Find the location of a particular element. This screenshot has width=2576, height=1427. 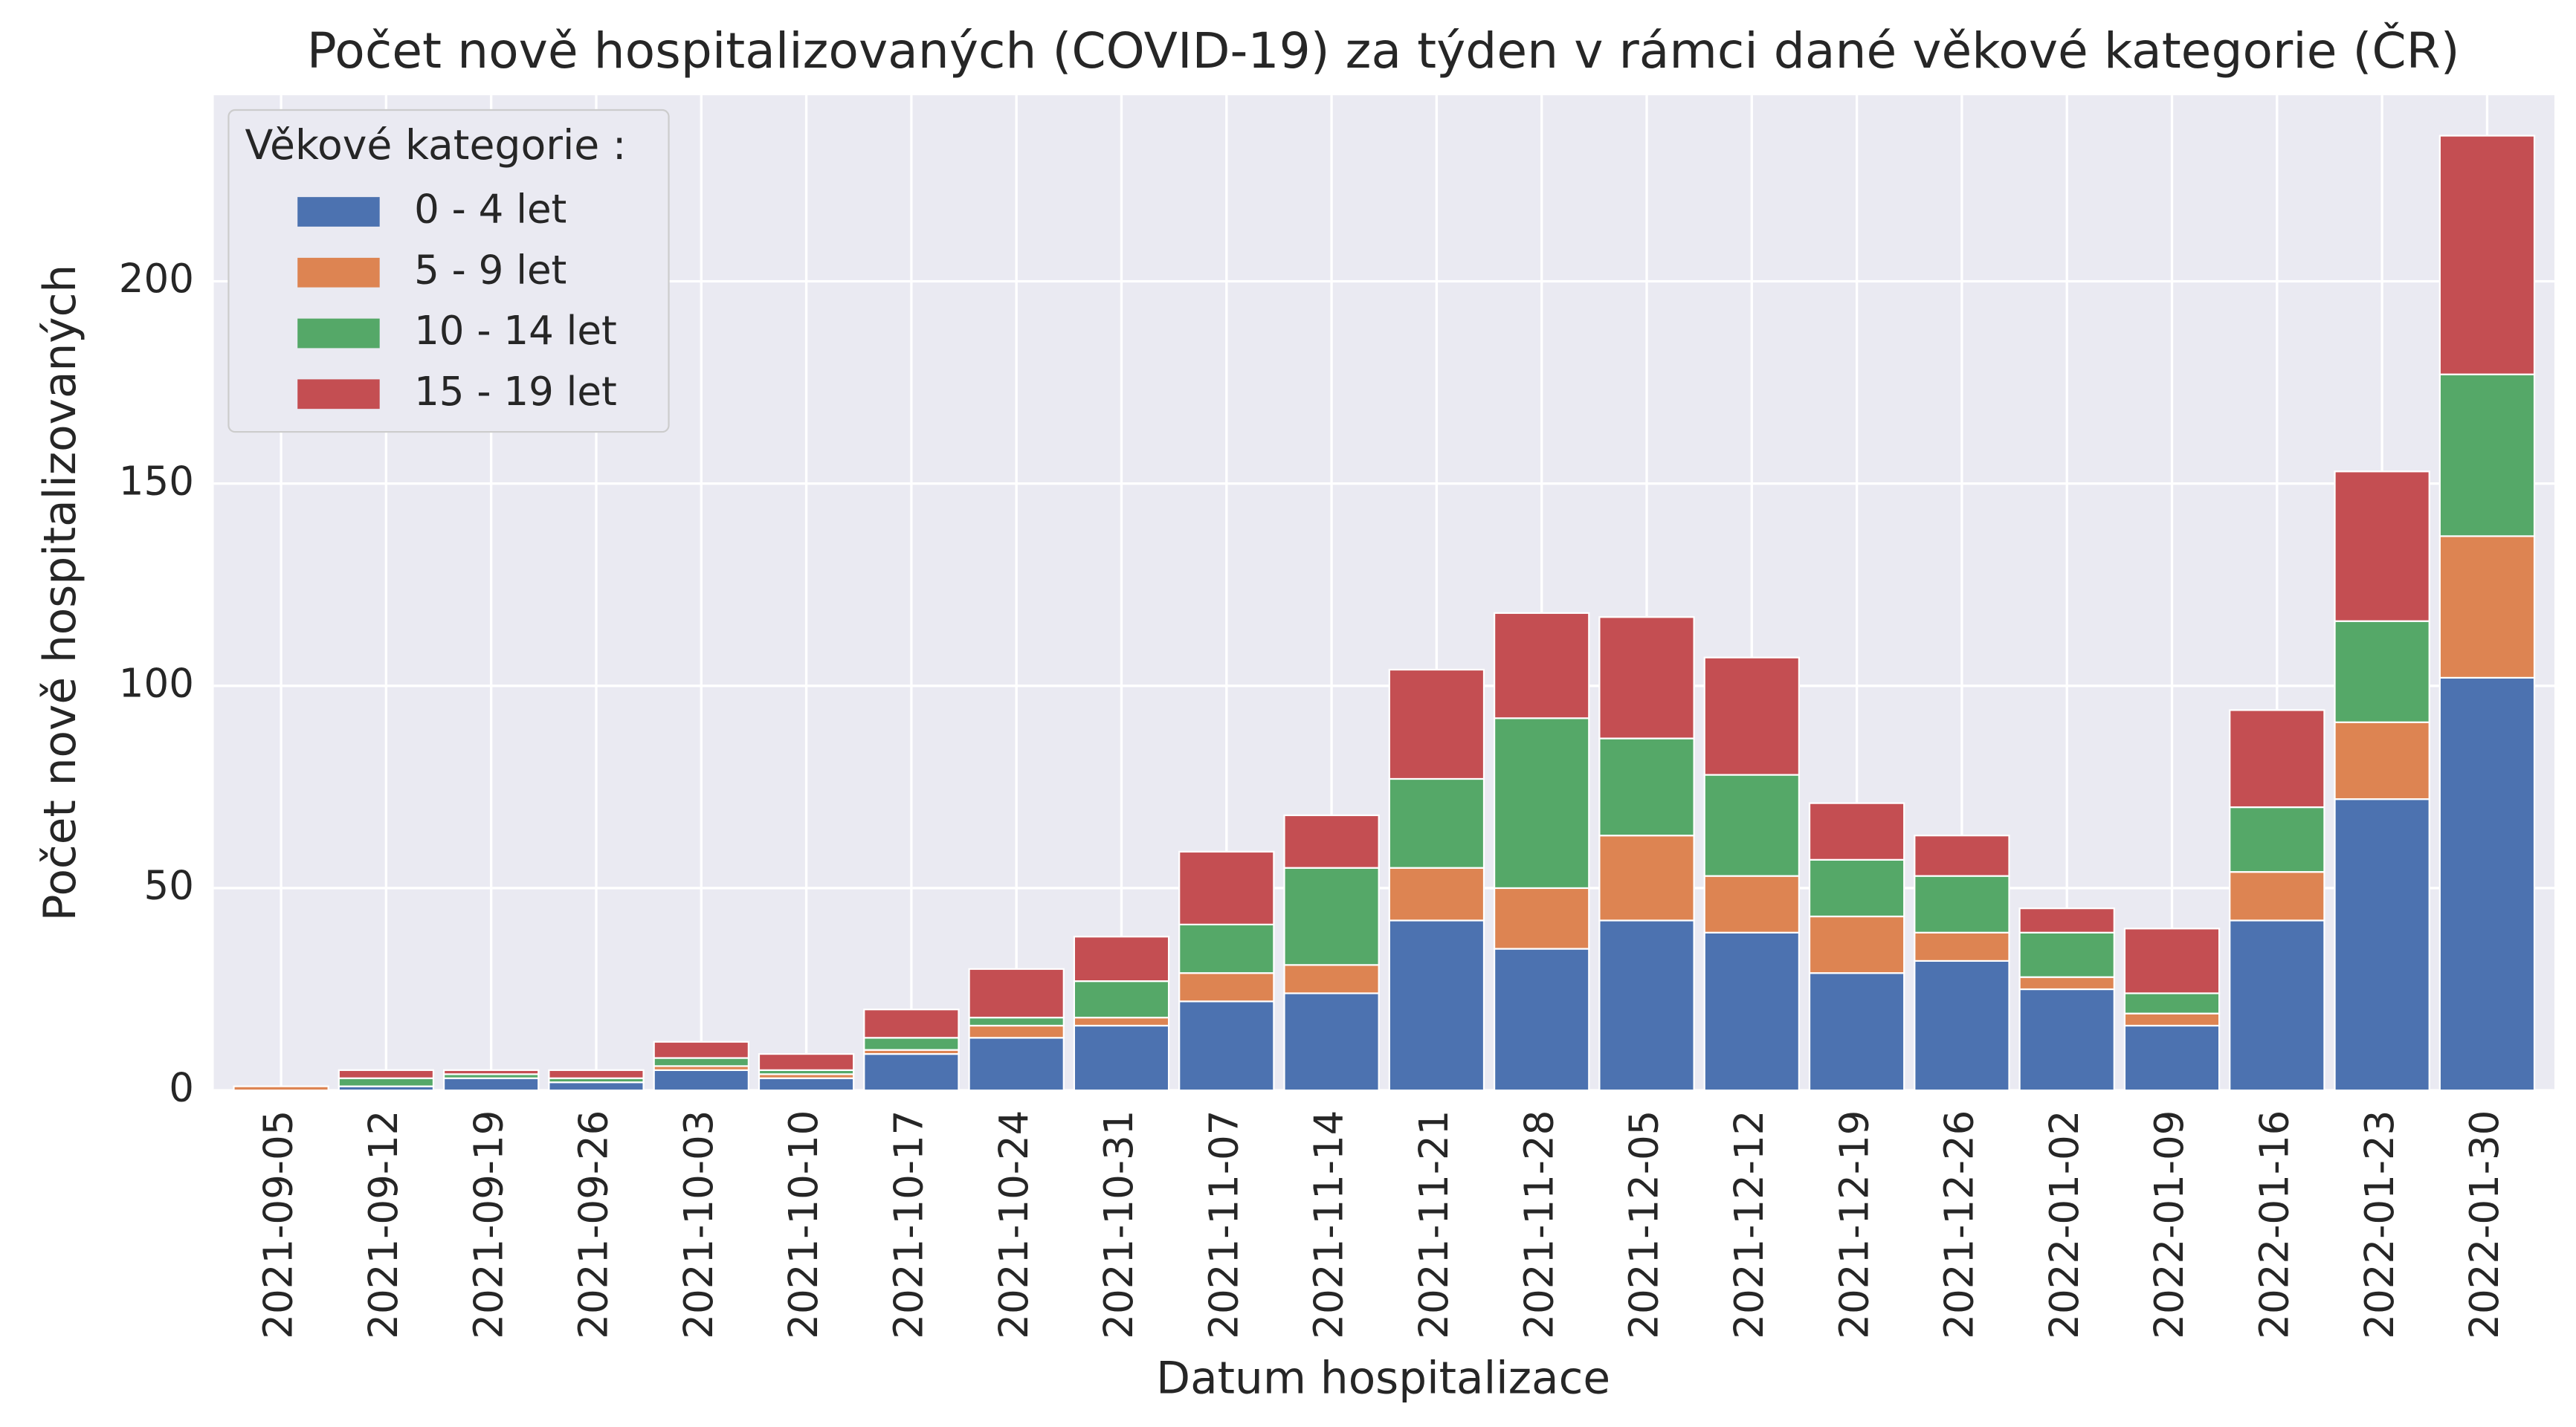

legend-label: 15 - 19 let is located at coordinates (515, 392).